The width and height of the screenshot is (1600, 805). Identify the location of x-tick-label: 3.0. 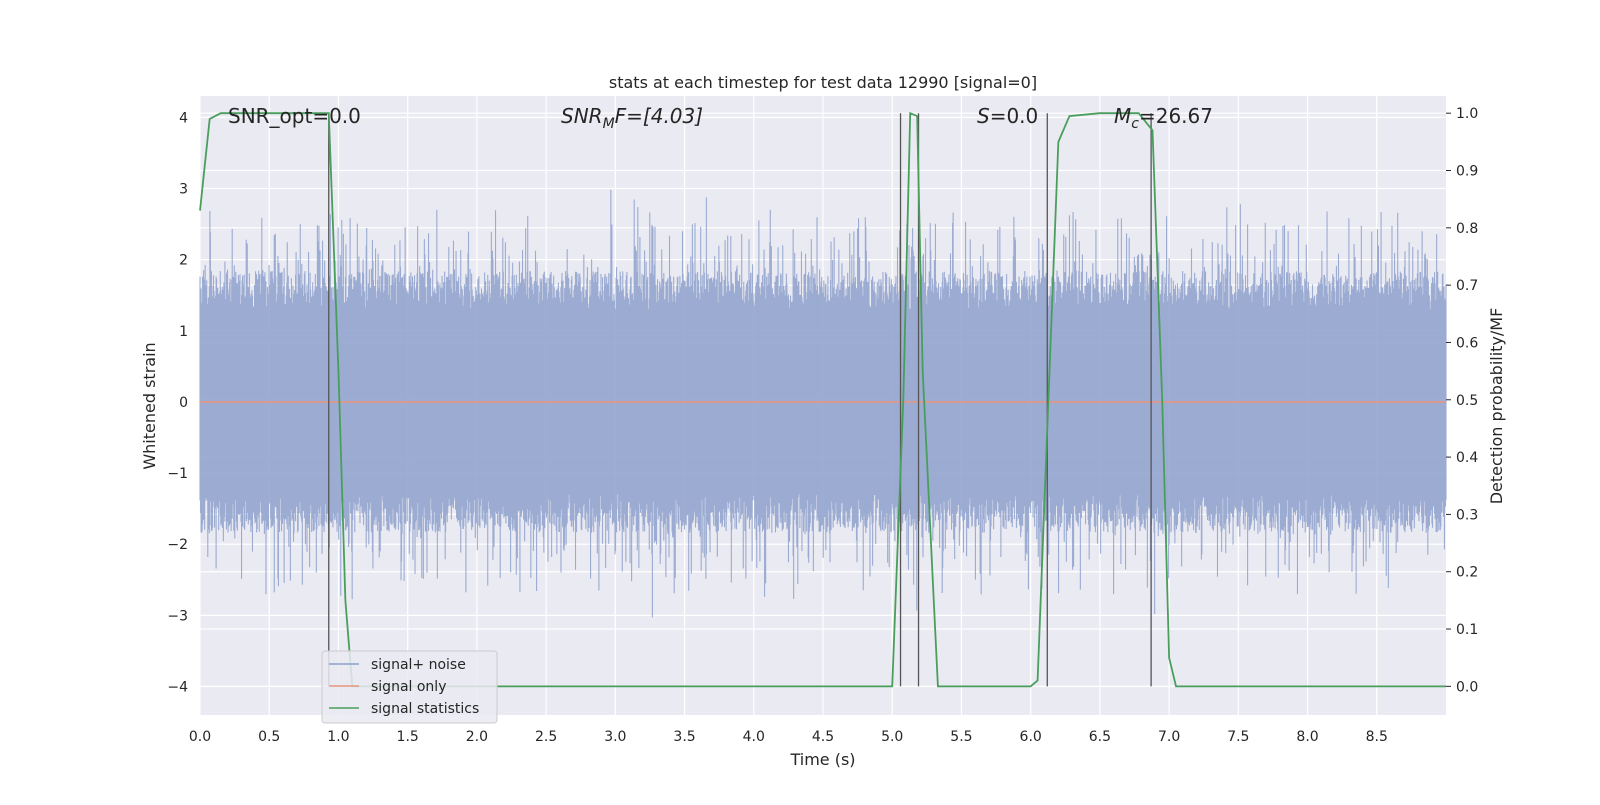
(615, 737).